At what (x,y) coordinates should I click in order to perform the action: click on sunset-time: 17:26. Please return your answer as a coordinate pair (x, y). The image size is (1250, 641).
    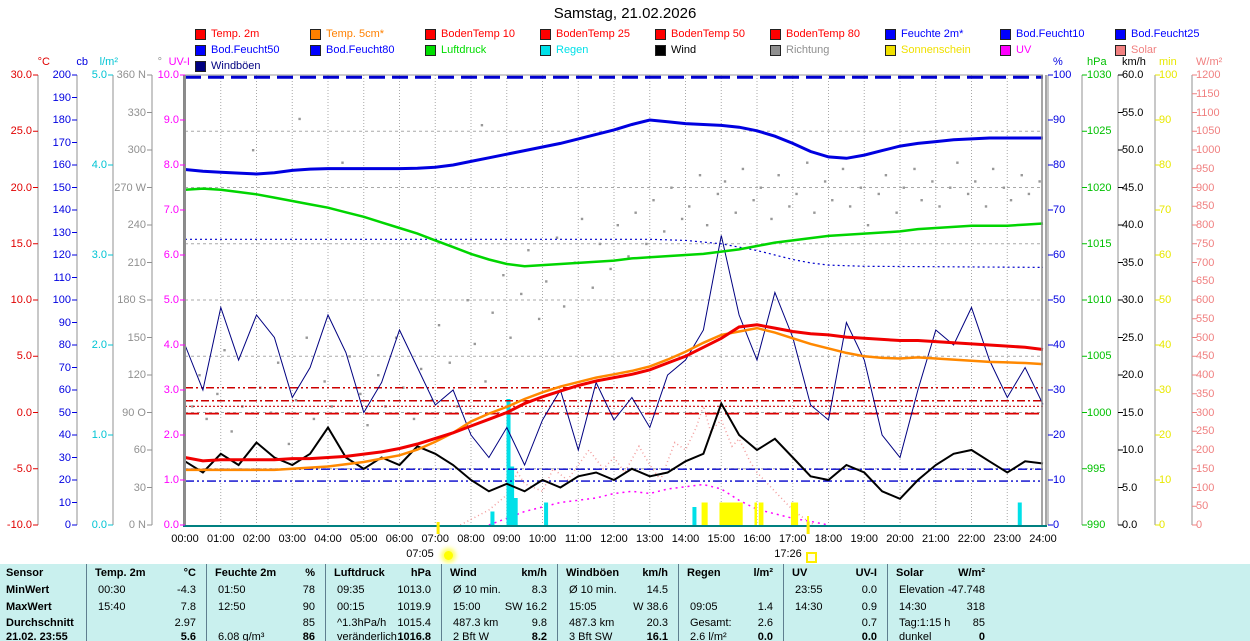
    Looking at the image, I should click on (788, 554).